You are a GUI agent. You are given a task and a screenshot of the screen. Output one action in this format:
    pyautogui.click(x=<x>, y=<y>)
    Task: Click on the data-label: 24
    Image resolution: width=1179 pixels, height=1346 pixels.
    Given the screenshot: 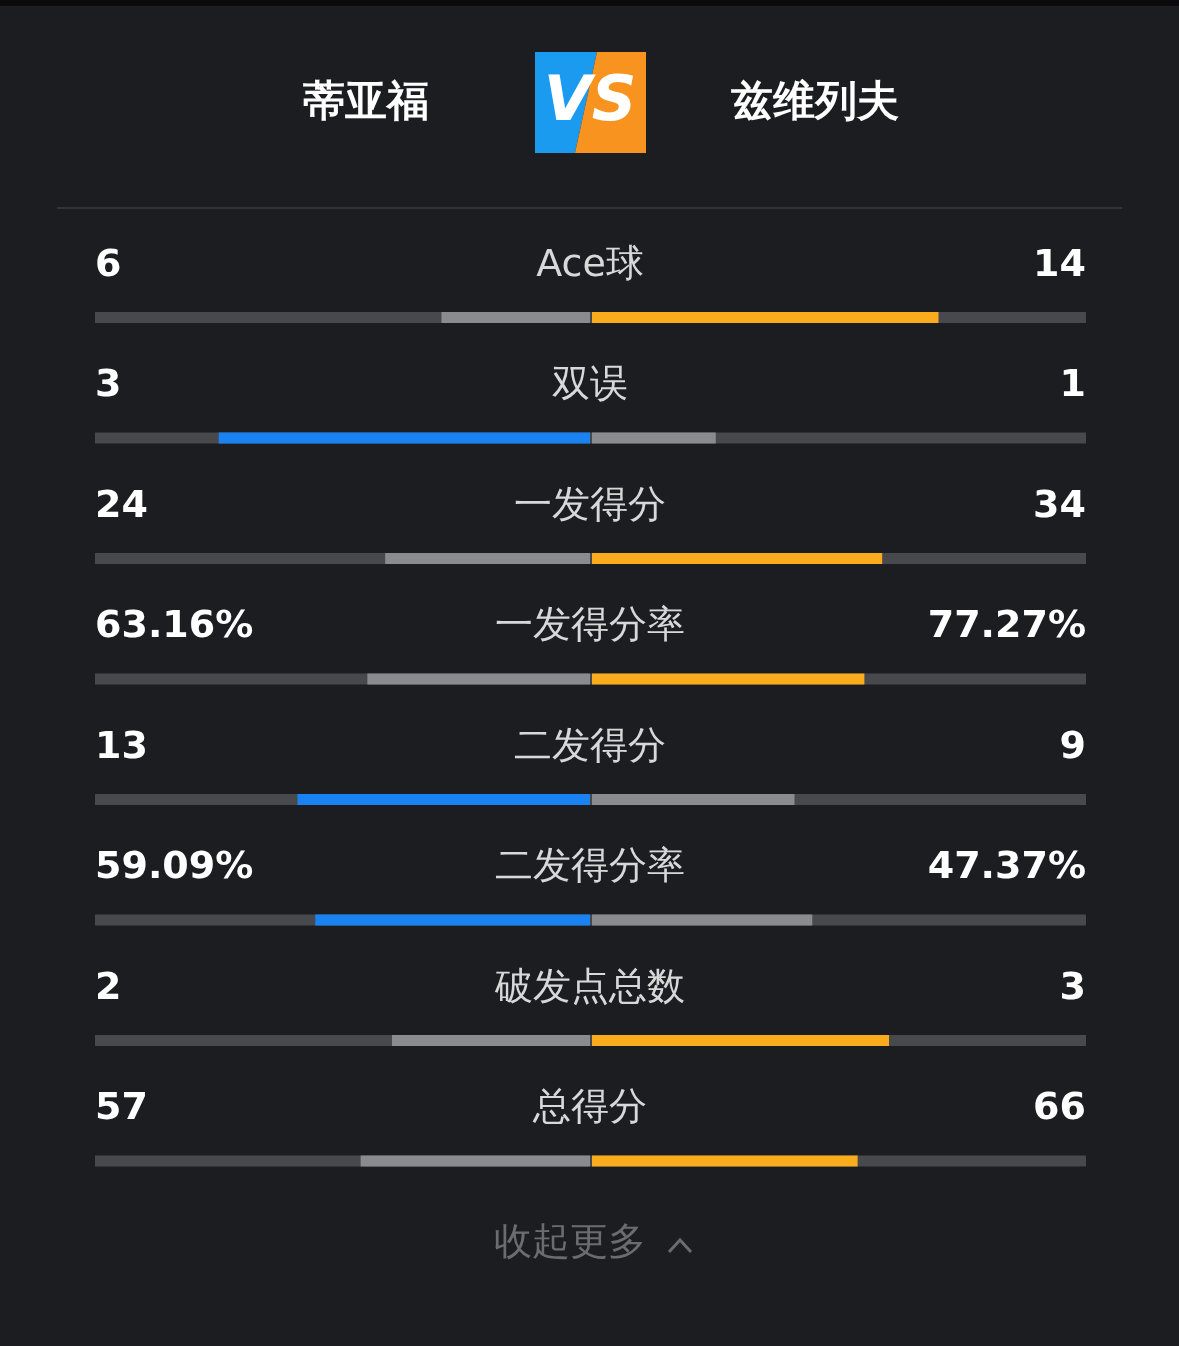 What is the action you would take?
    pyautogui.click(x=121, y=503)
    